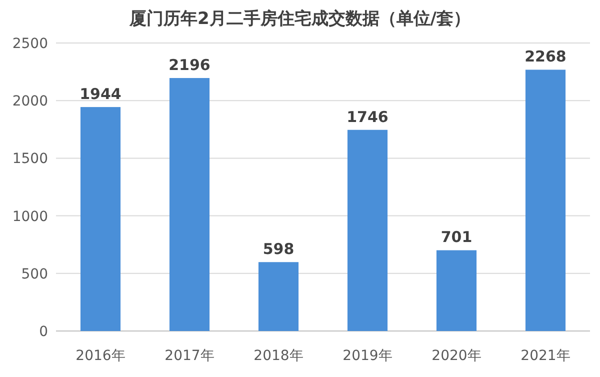 The image size is (600, 377). What do you see at coordinates (189, 65) in the screenshot?
I see `data-label: 2196` at bounding box center [189, 65].